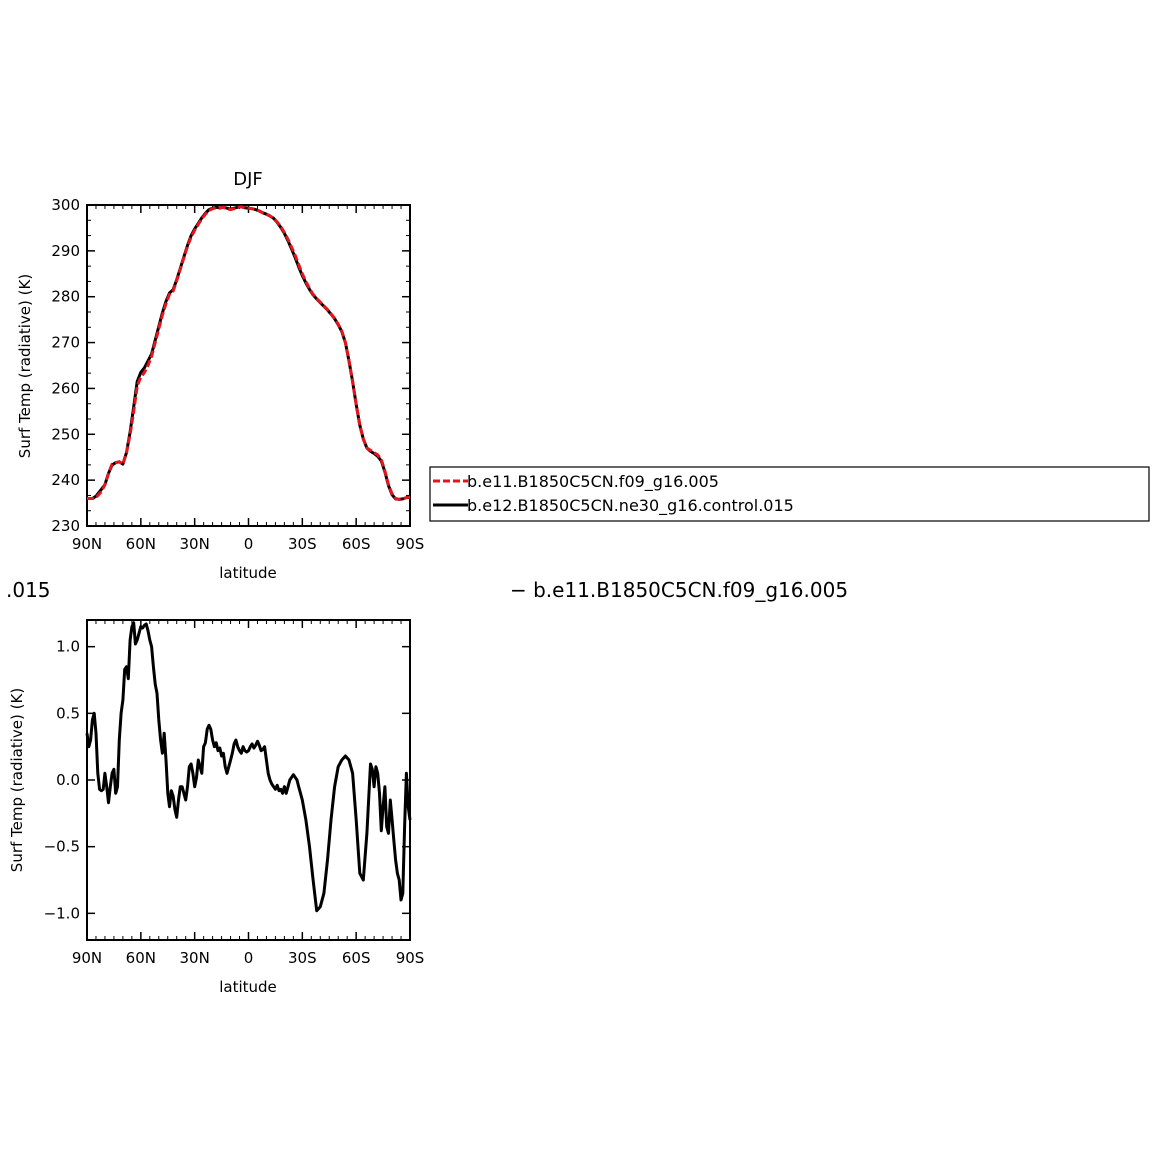 The width and height of the screenshot is (1167, 1163). I want to click on y-tick-label: −1.0, so click(62, 913).